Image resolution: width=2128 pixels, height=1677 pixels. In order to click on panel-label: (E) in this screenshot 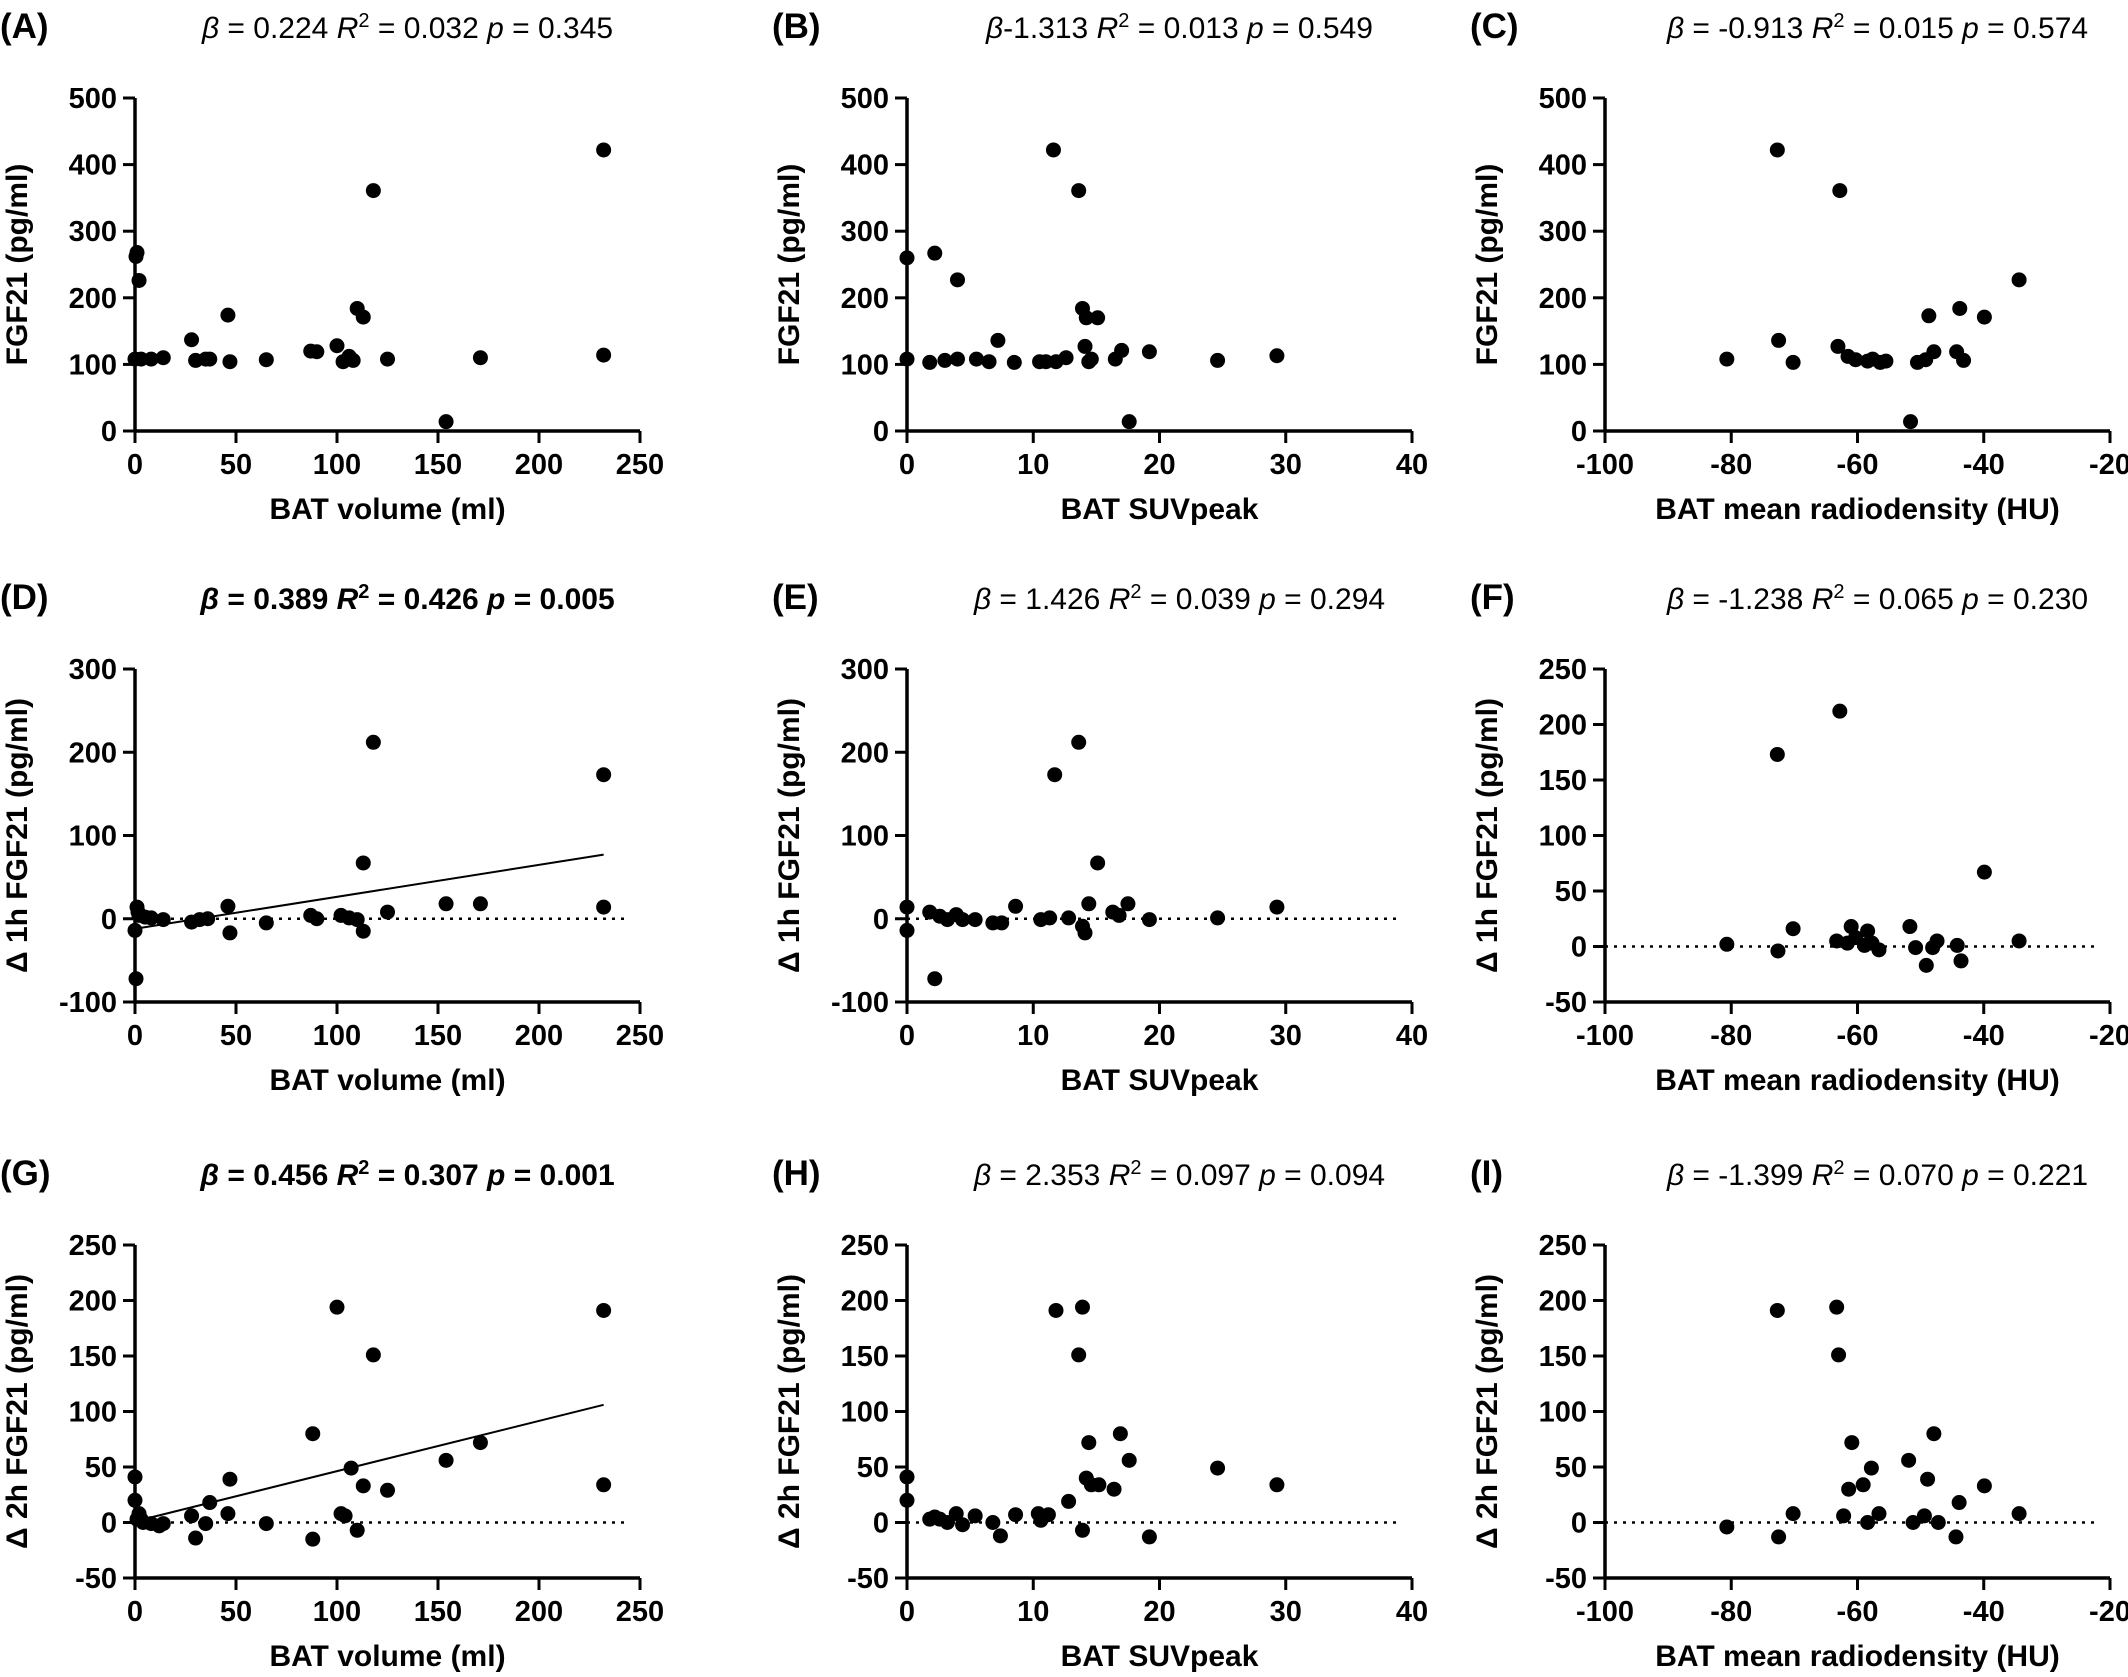, I will do `click(795, 597)`.